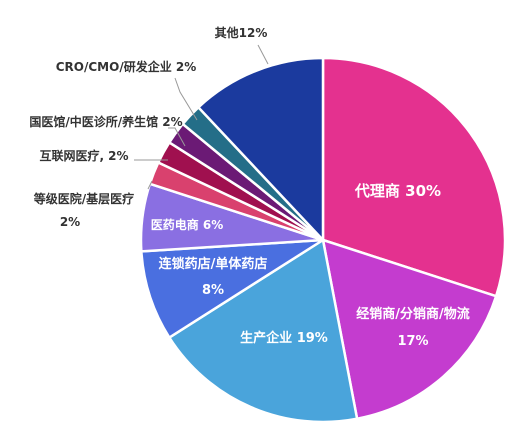  I want to click on slice-label: 连锁药店/单体药店, so click(213, 264).